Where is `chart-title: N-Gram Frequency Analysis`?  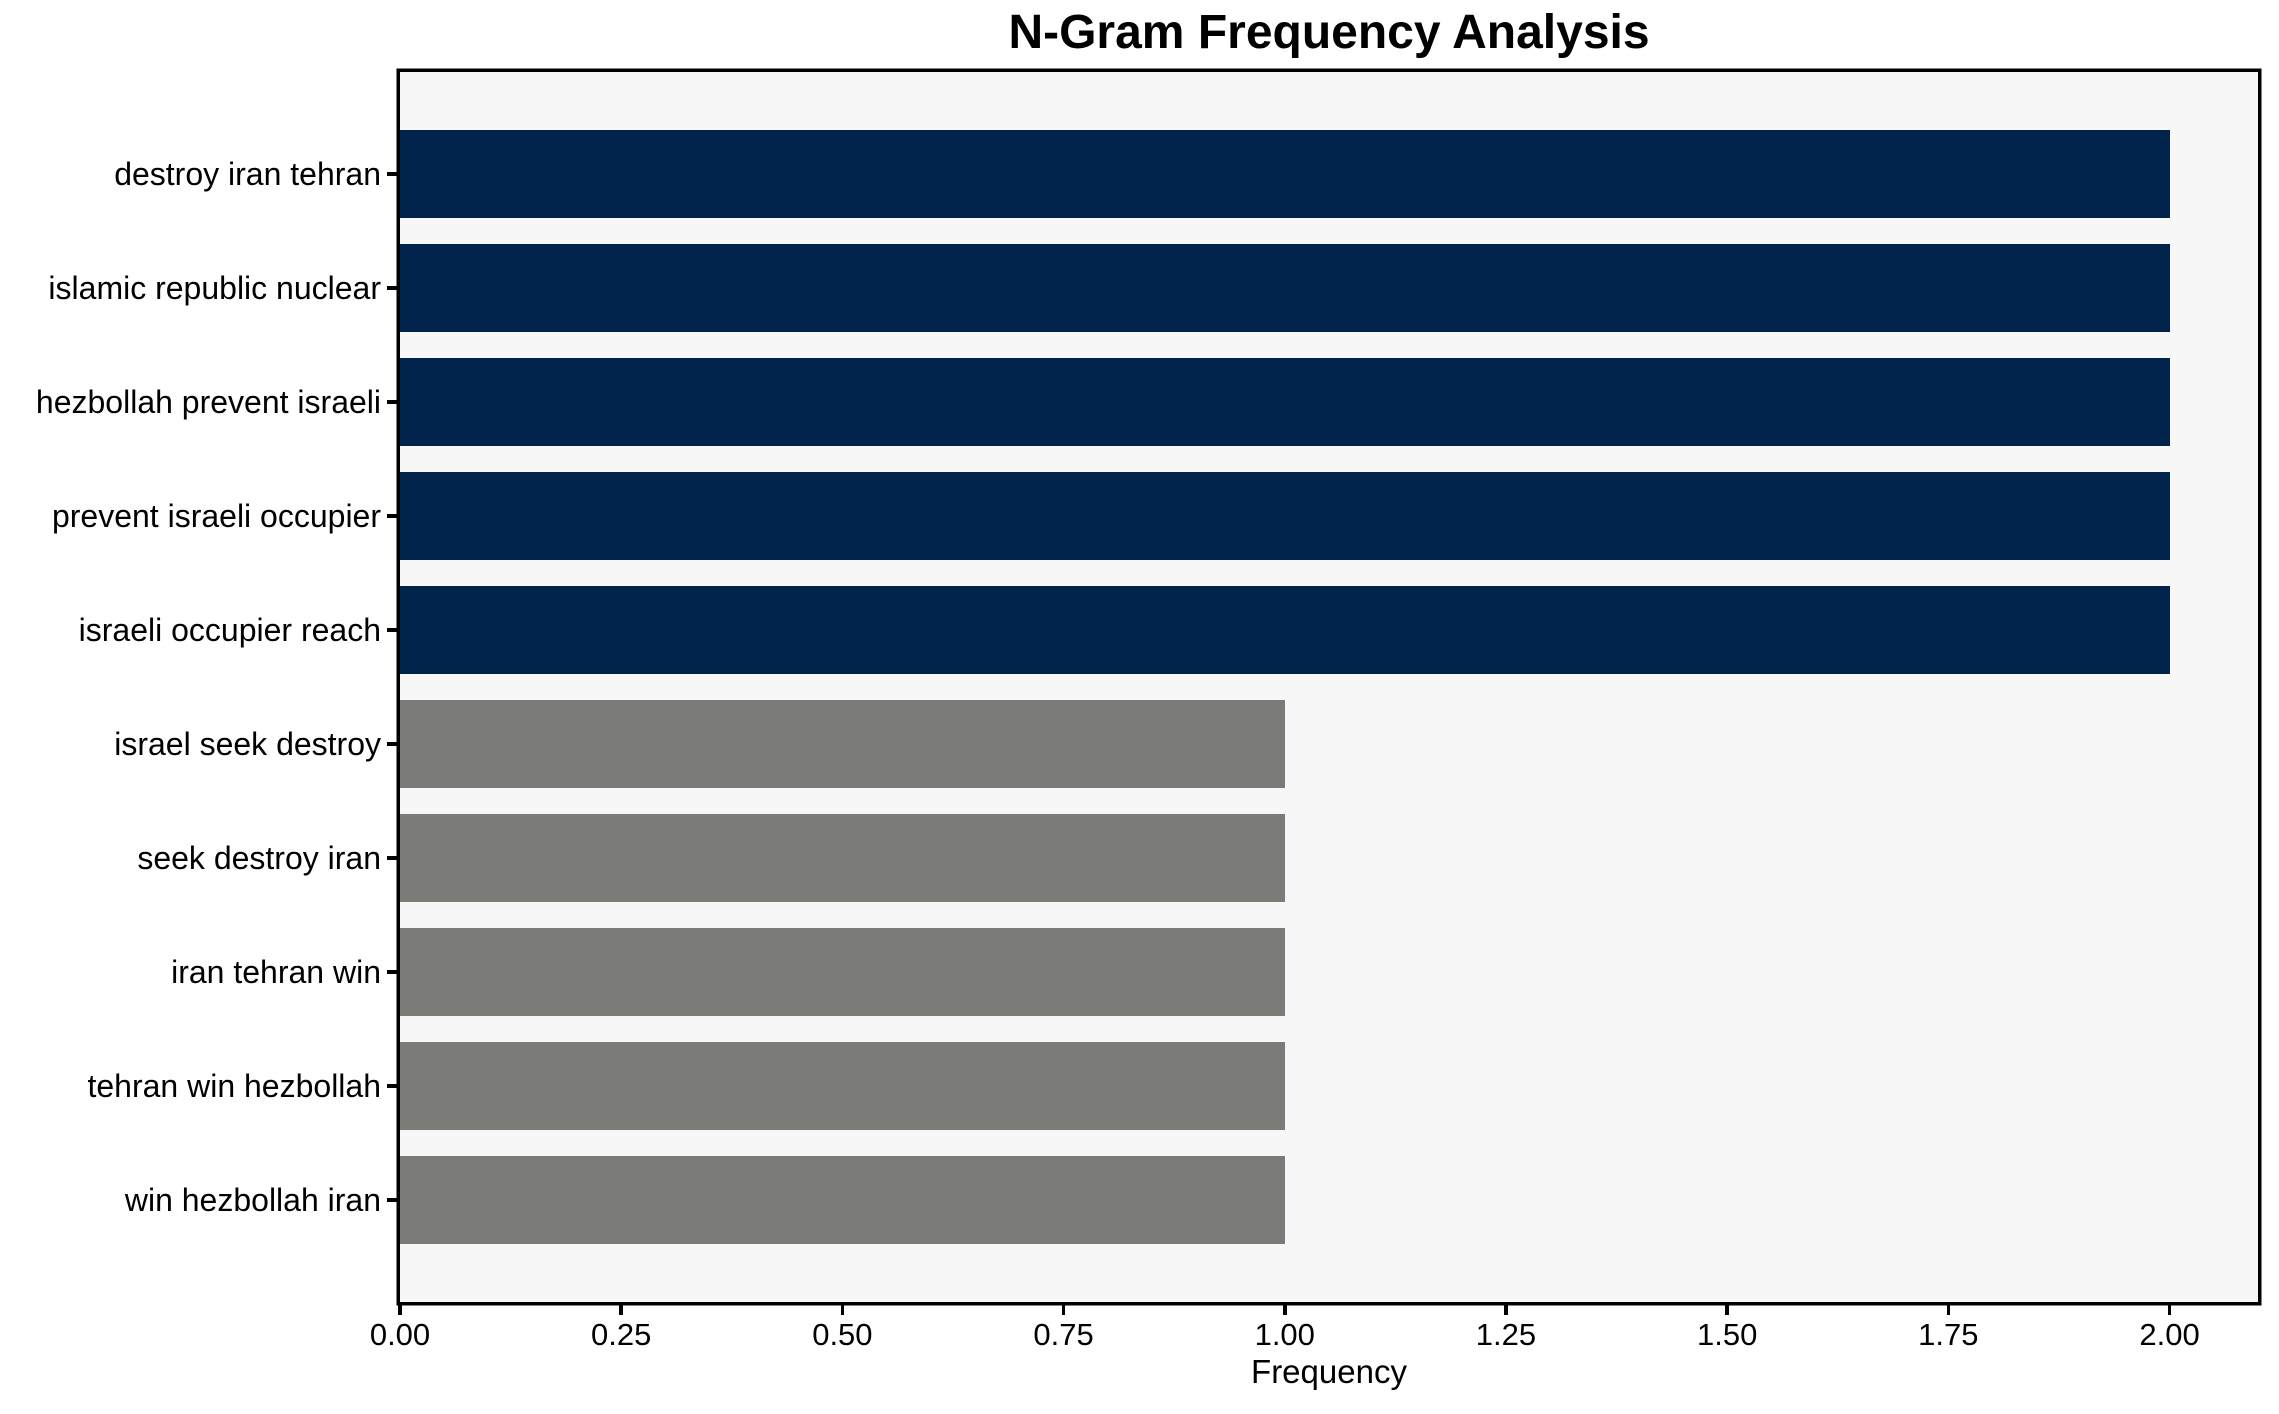 chart-title: N-Gram Frequency Analysis is located at coordinates (1329, 32).